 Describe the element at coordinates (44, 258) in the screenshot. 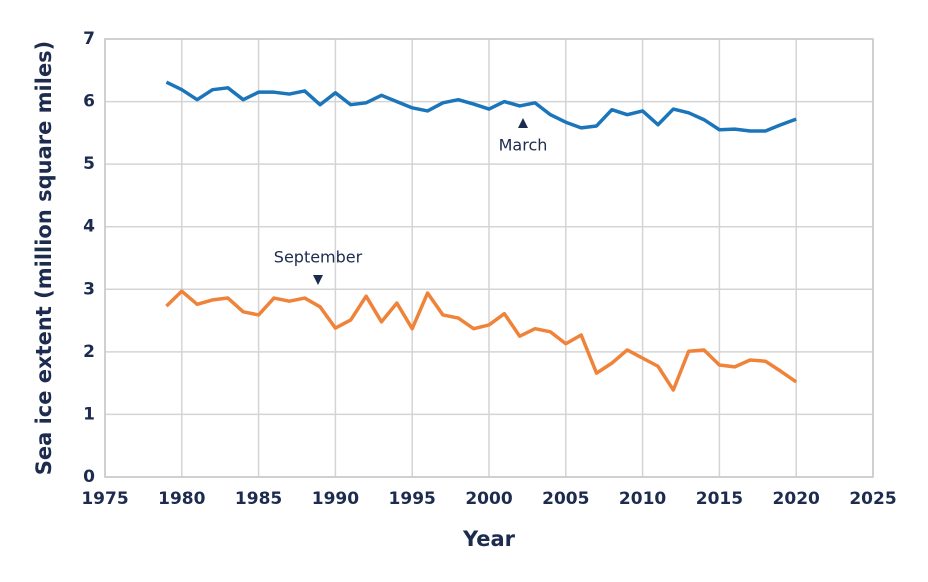

I see `y-axis-title: Sea ice extent (million square miles)` at that location.